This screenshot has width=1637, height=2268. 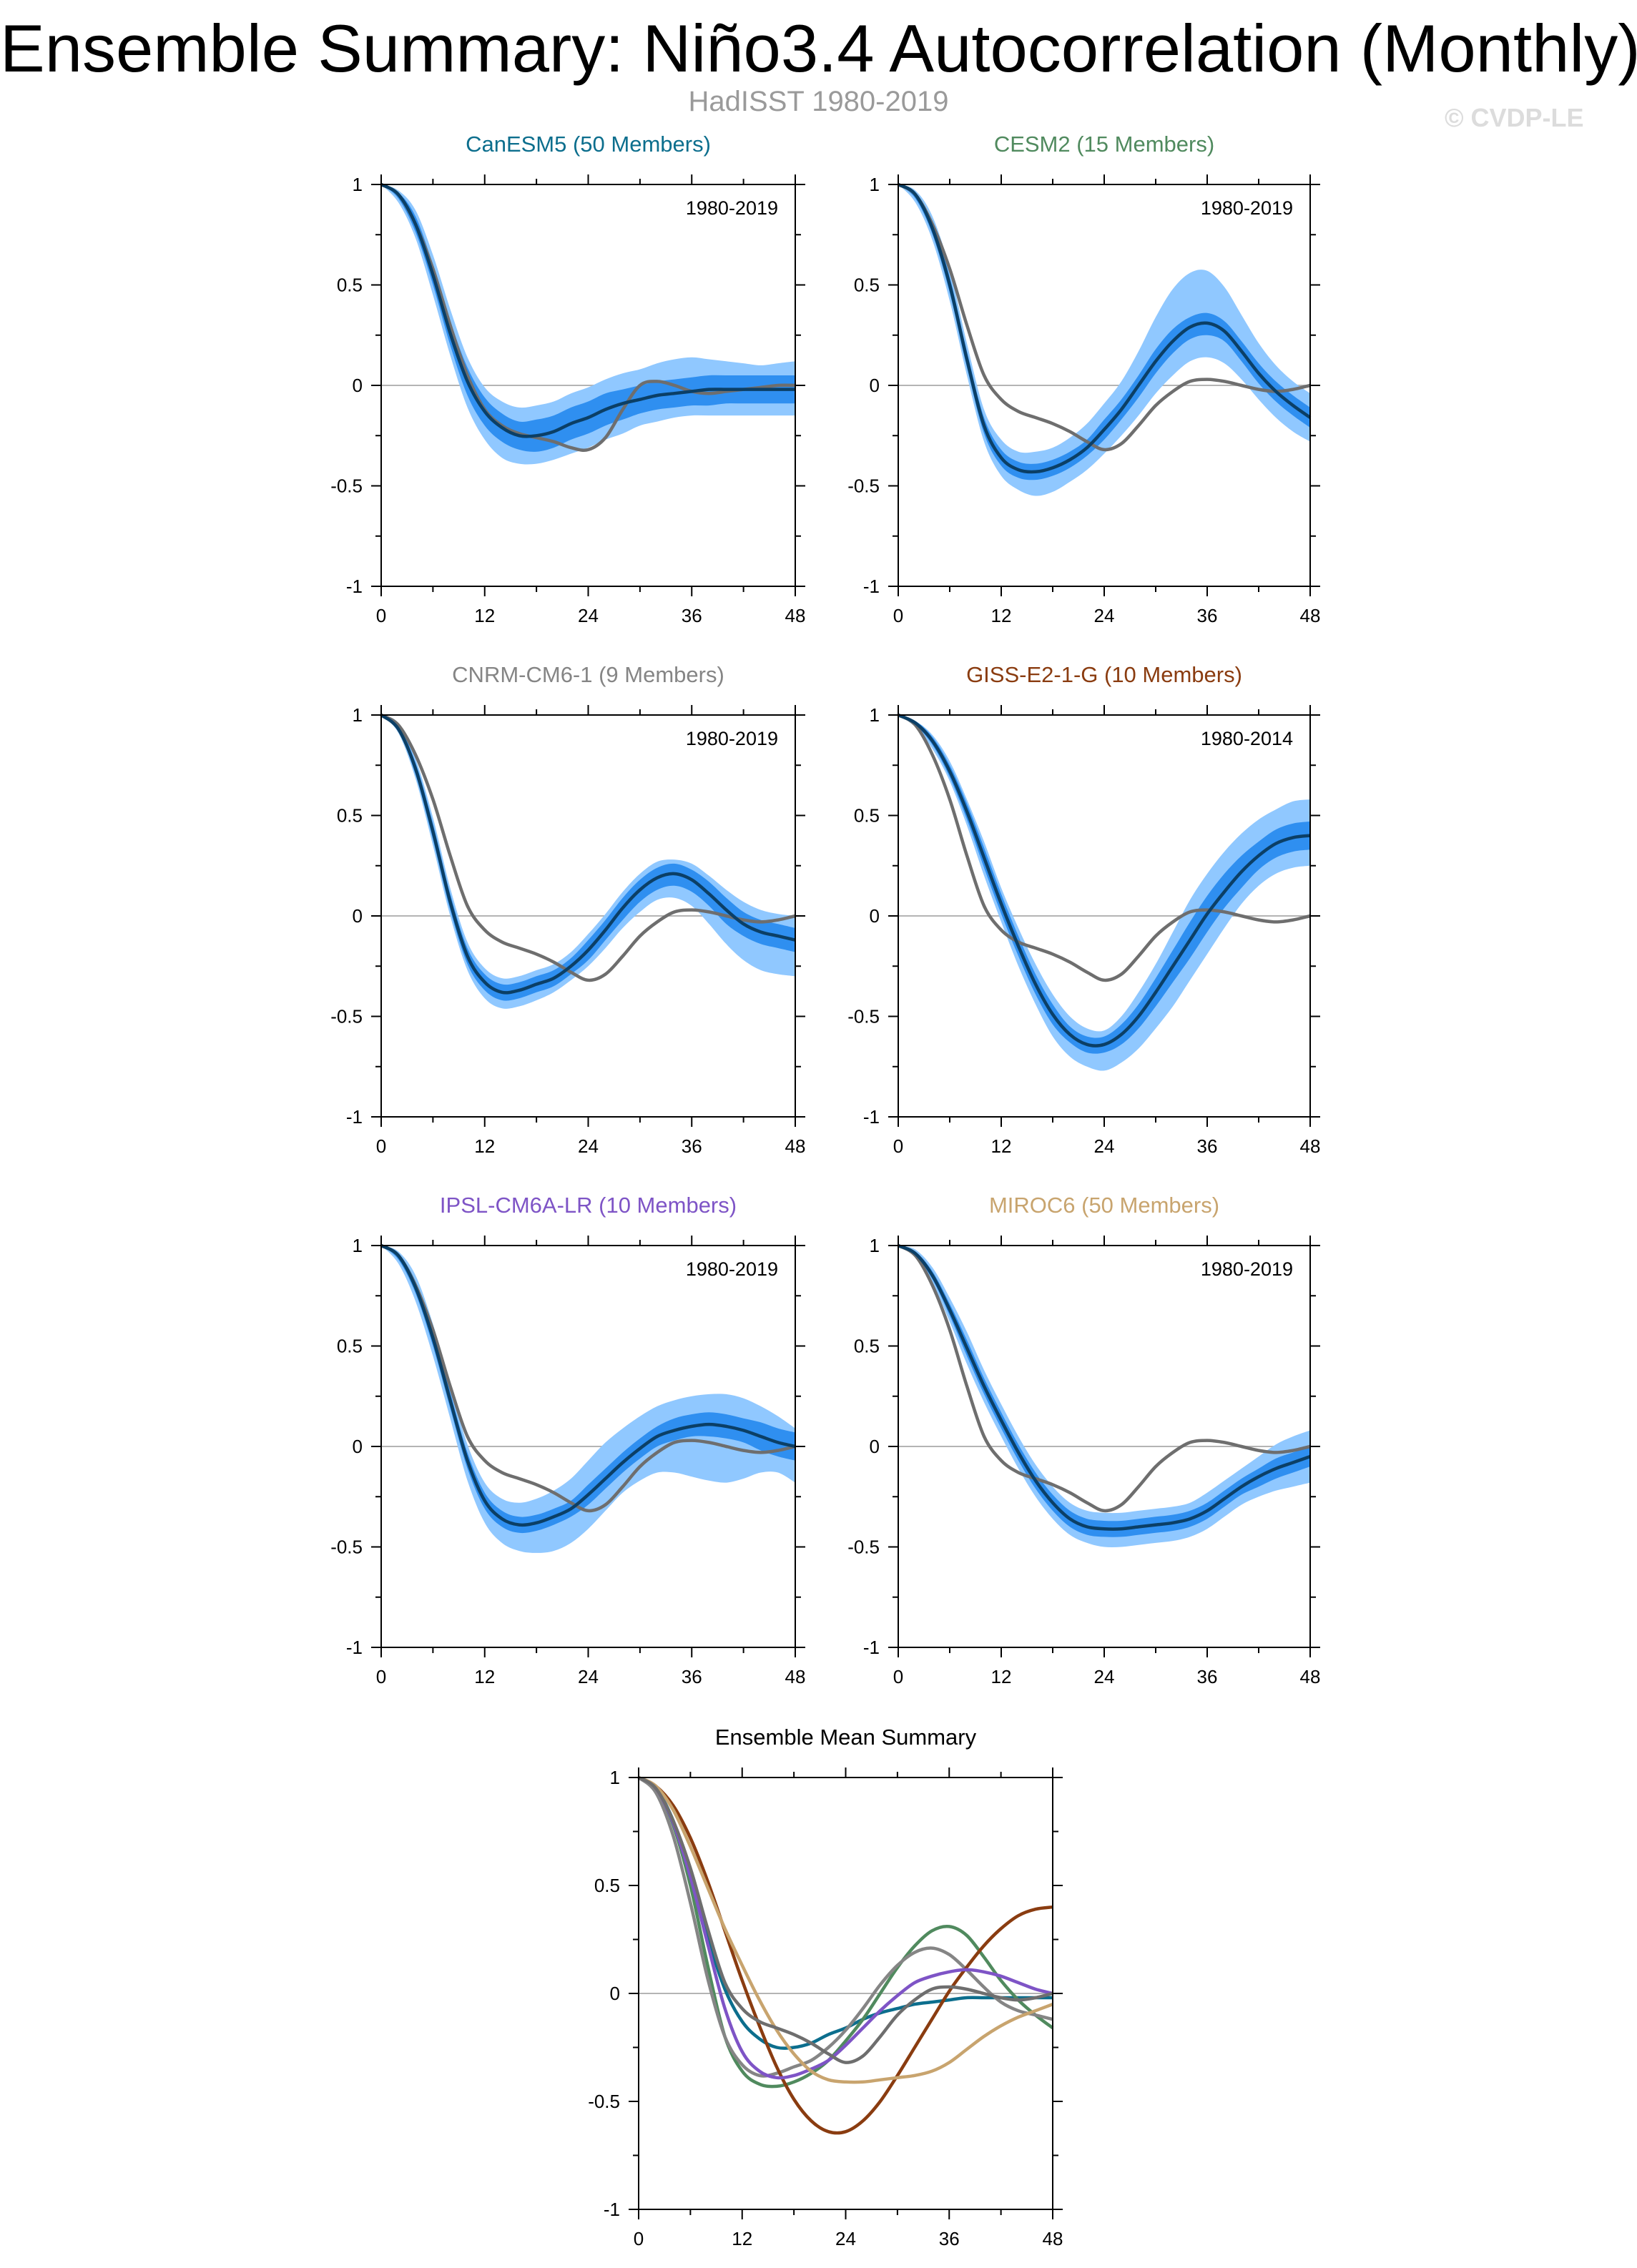 I want to click on observation-dataset-subtitle: HadISST 1980-2019, so click(x=818, y=102).